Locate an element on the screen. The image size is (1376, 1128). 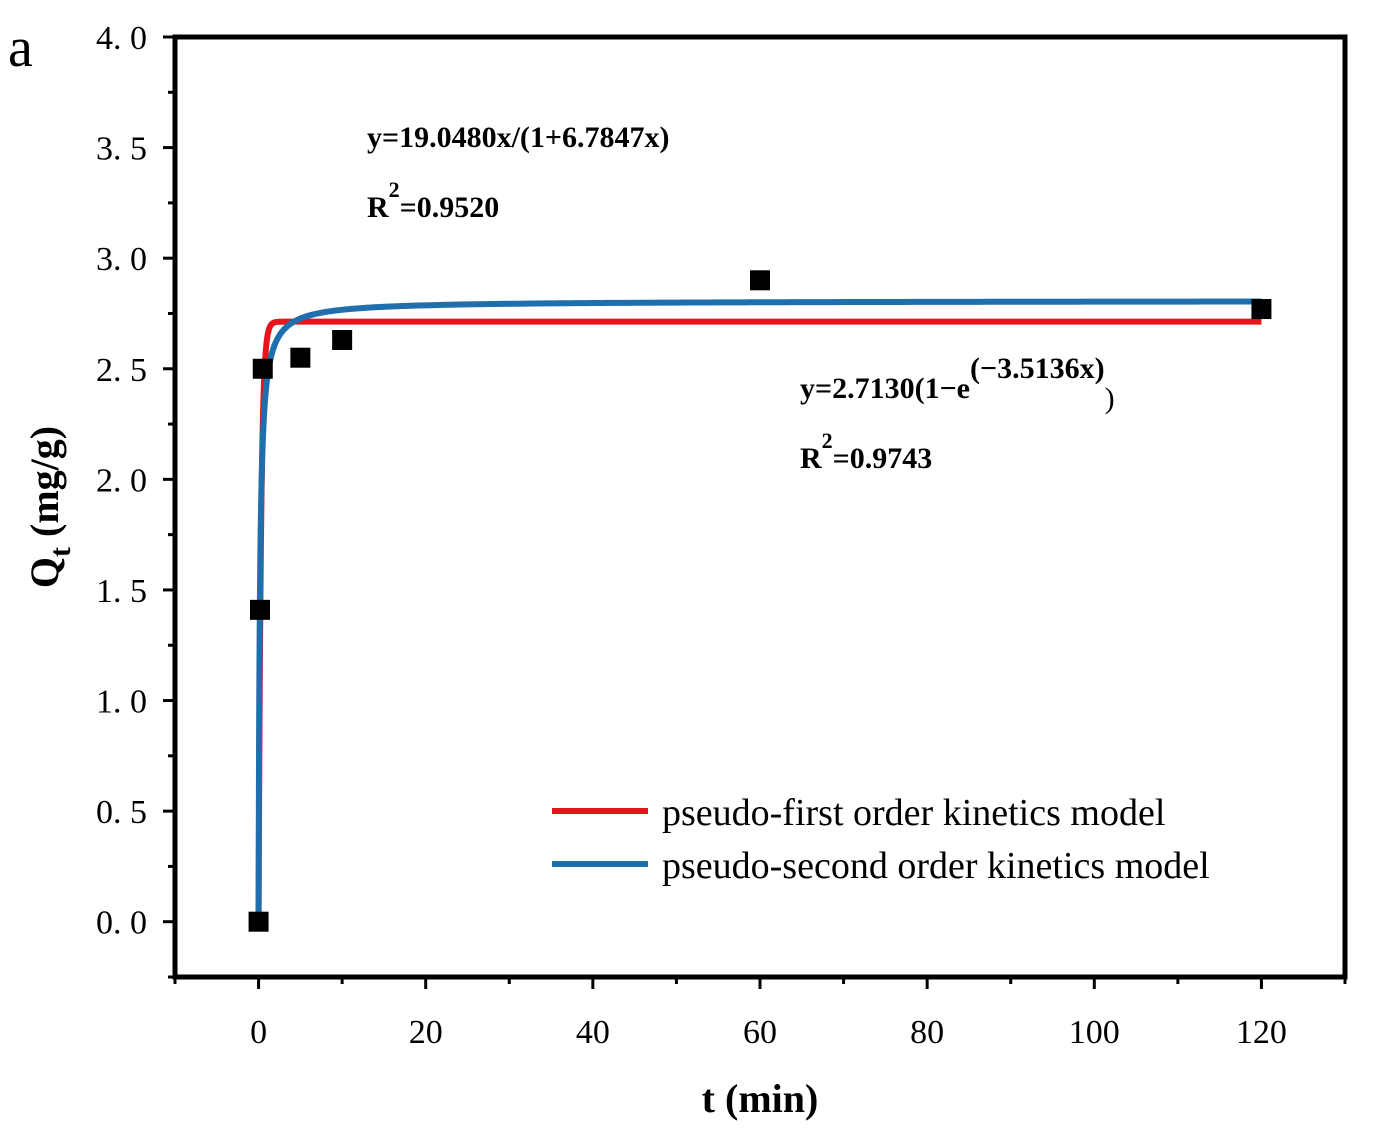
r2-value: =0.9743 is located at coordinates (883, 458).